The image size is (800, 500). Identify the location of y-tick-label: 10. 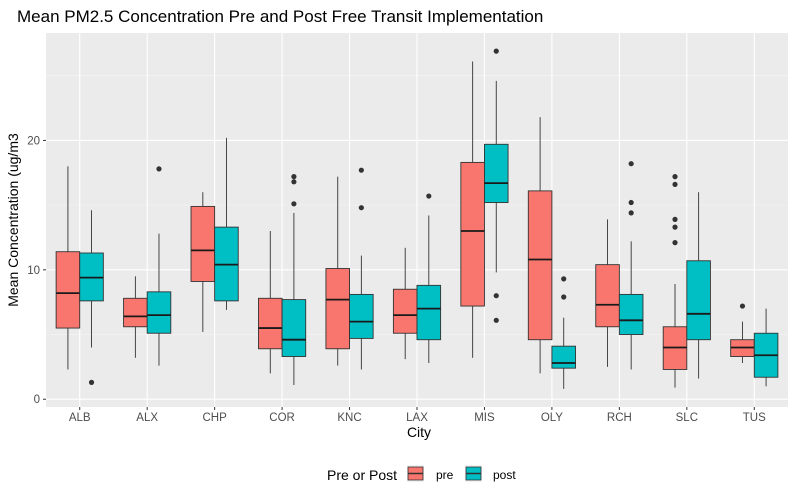
(33, 271).